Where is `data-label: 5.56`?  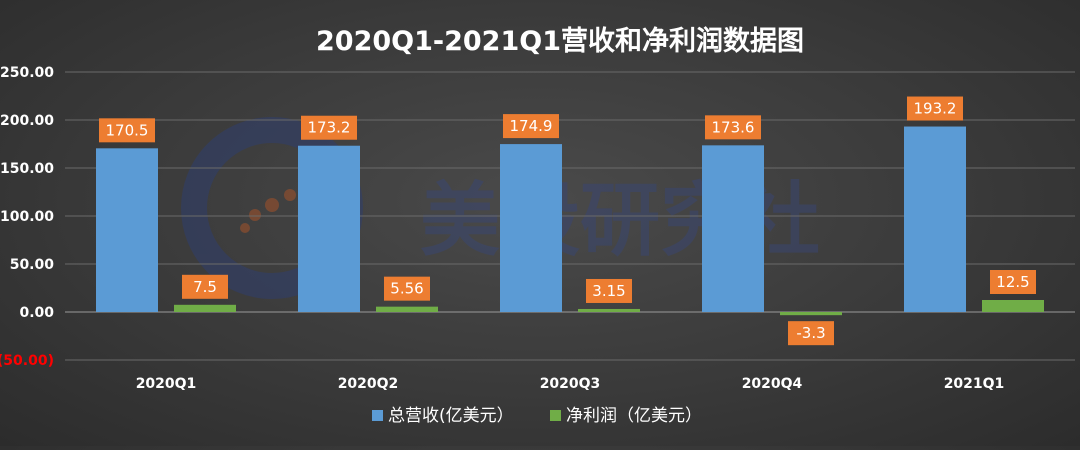 data-label: 5.56 is located at coordinates (406, 289).